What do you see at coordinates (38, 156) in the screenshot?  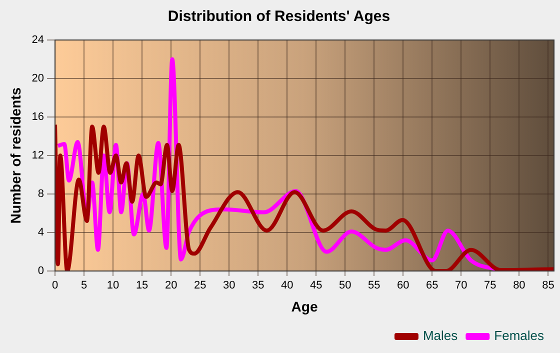 I see `y-tick-label: 12` at bounding box center [38, 156].